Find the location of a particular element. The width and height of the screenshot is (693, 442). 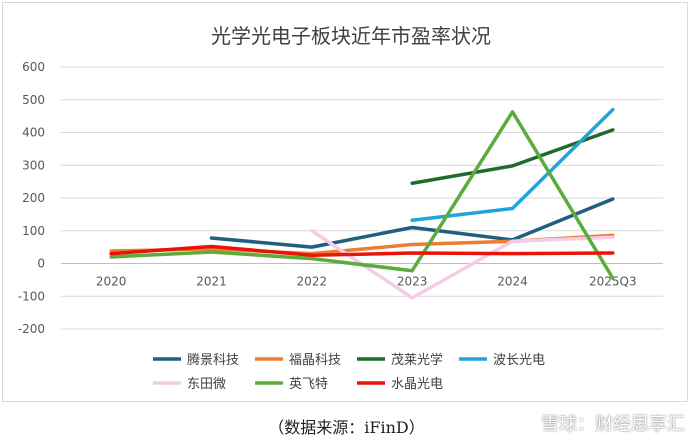

legend-label: 波长光电 is located at coordinates (519, 360).